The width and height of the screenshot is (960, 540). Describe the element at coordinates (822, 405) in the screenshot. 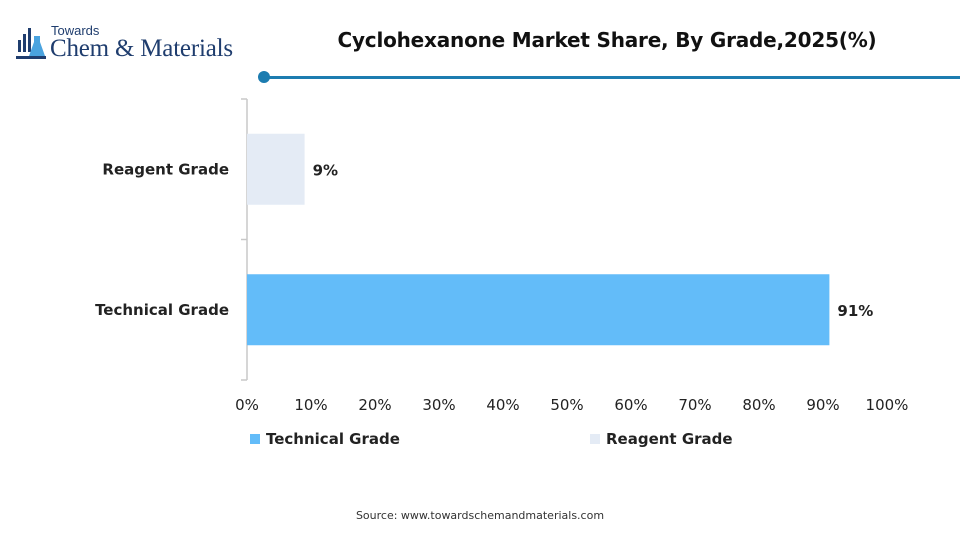

I see `x-tick-label: 90%` at that location.